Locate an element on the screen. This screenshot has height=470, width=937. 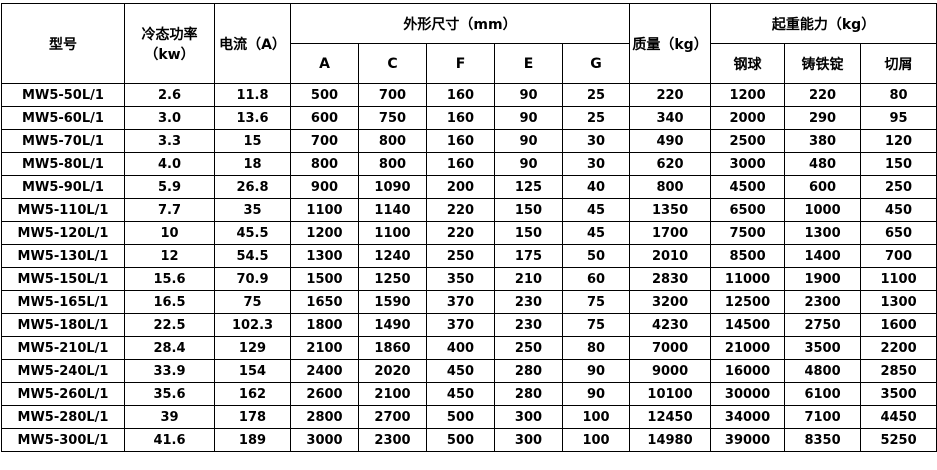
table-cell: 75 is located at coordinates (596, 302).